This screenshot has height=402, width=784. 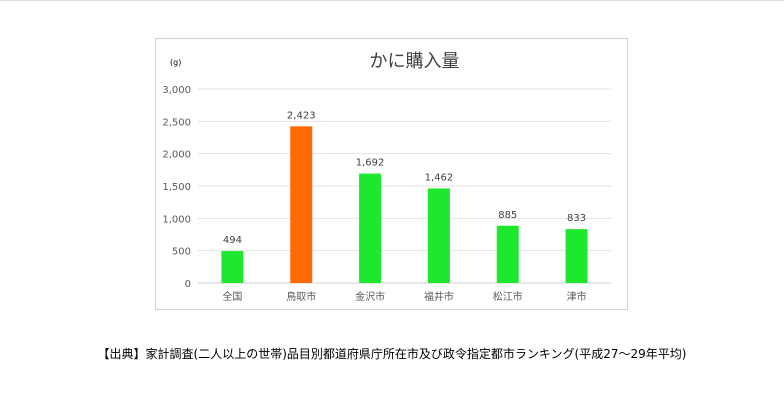 I want to click on x-tick-label: 津市, so click(x=577, y=296).